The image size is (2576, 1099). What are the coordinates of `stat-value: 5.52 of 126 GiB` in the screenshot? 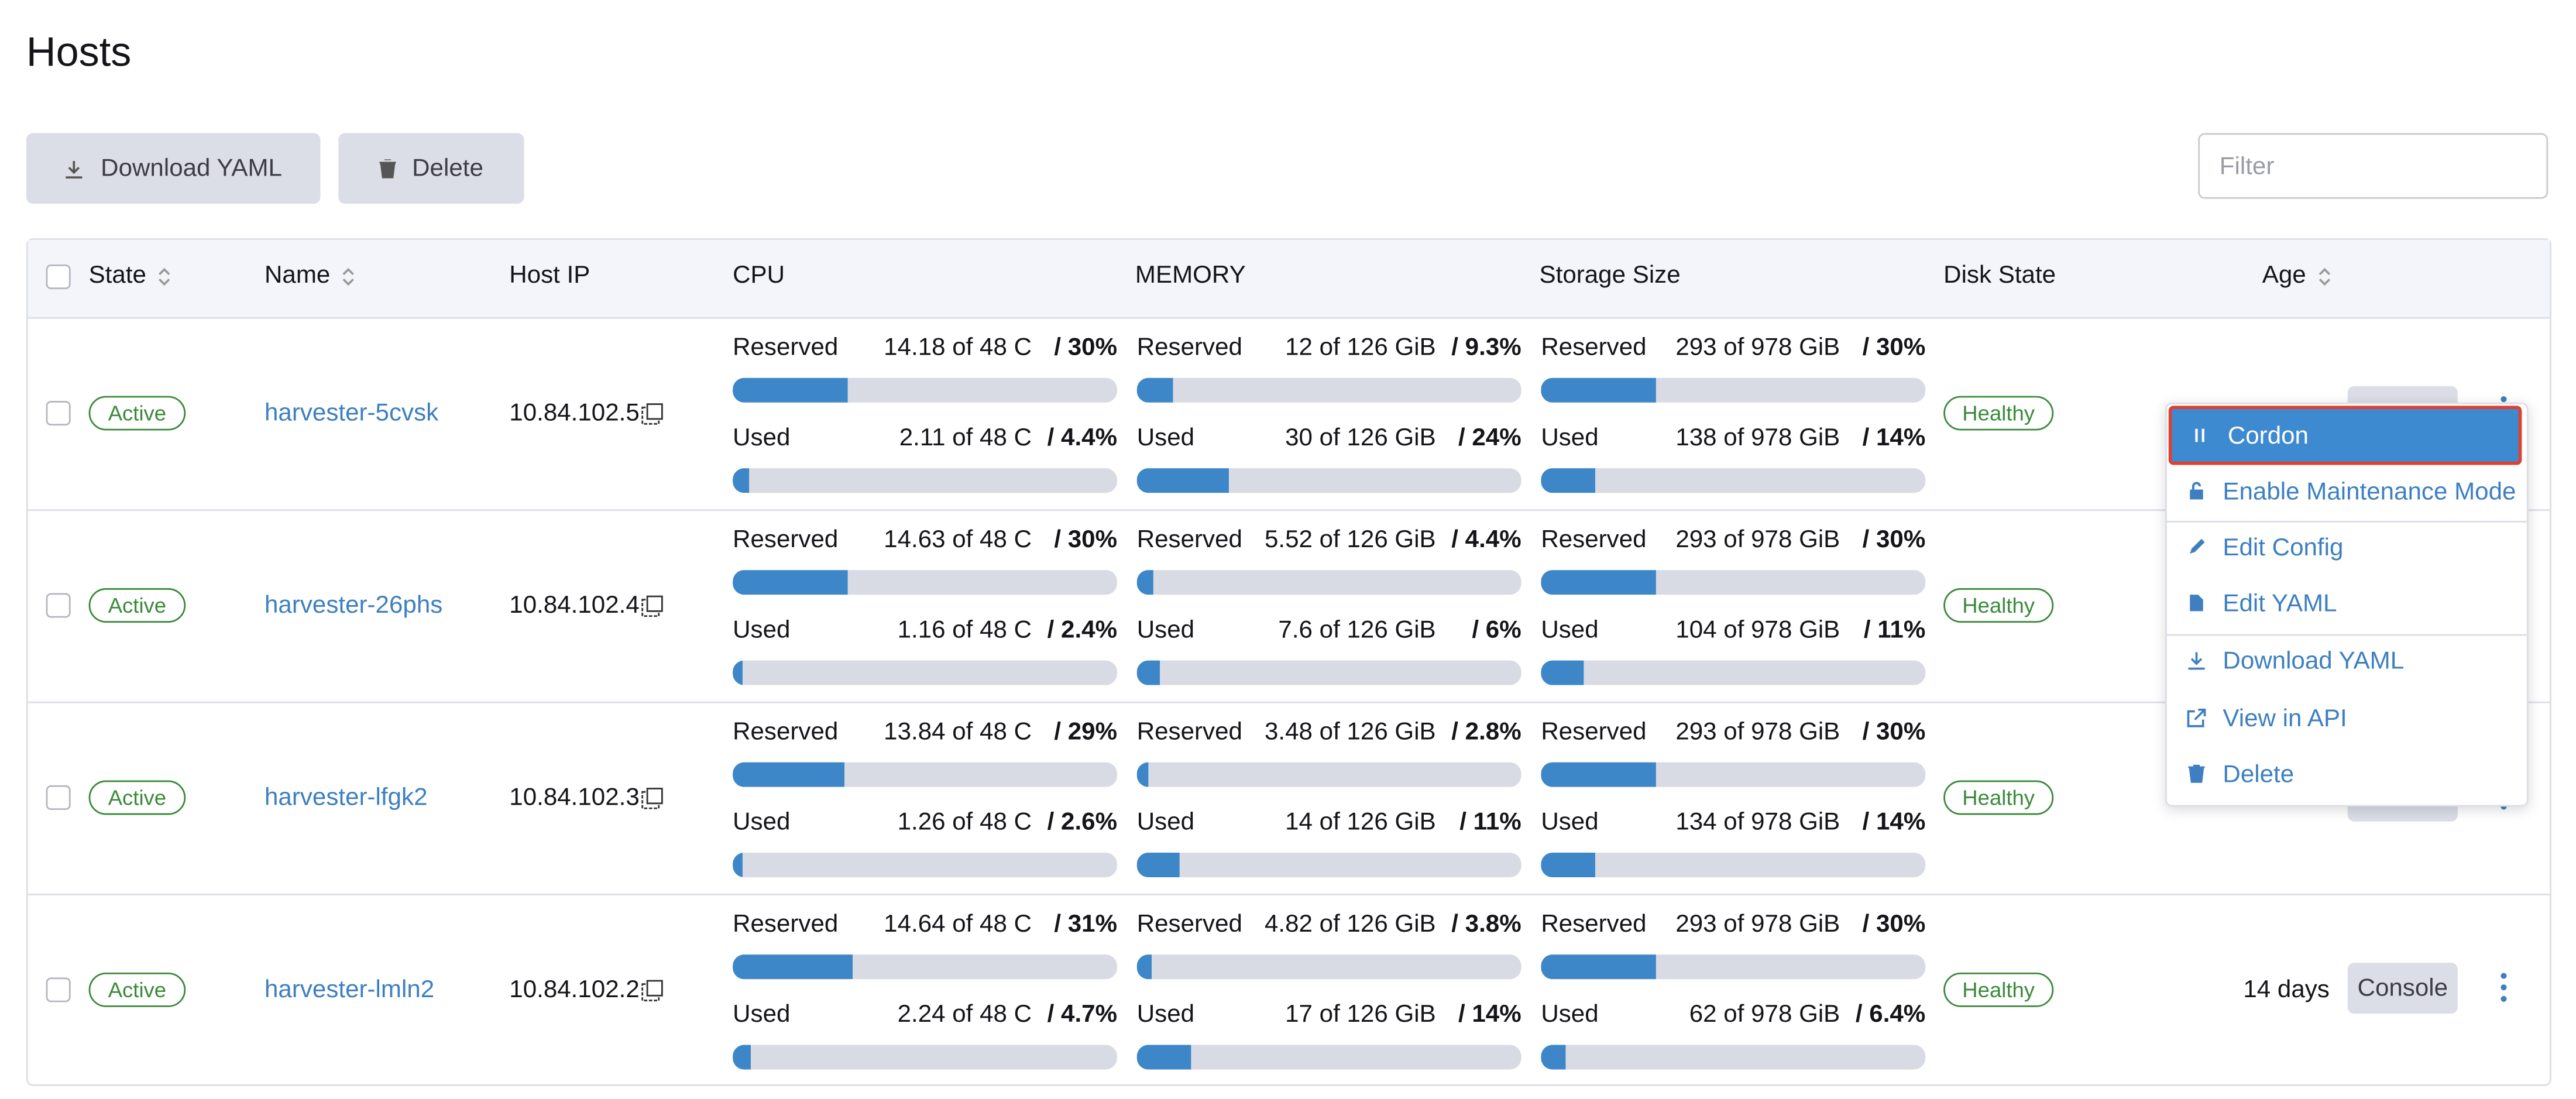 It's located at (1350, 540).